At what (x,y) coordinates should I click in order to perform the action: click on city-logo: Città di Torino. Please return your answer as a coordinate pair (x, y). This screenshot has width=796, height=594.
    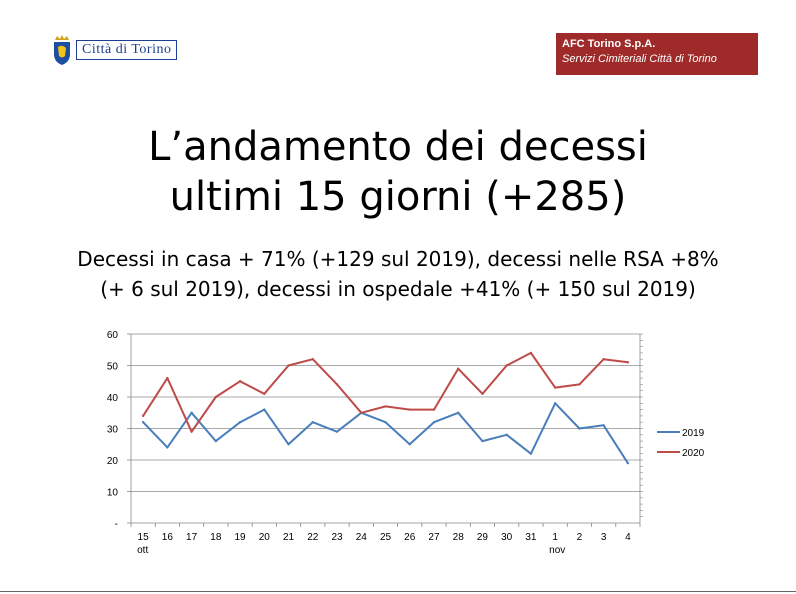
    Looking at the image, I should click on (115, 50).